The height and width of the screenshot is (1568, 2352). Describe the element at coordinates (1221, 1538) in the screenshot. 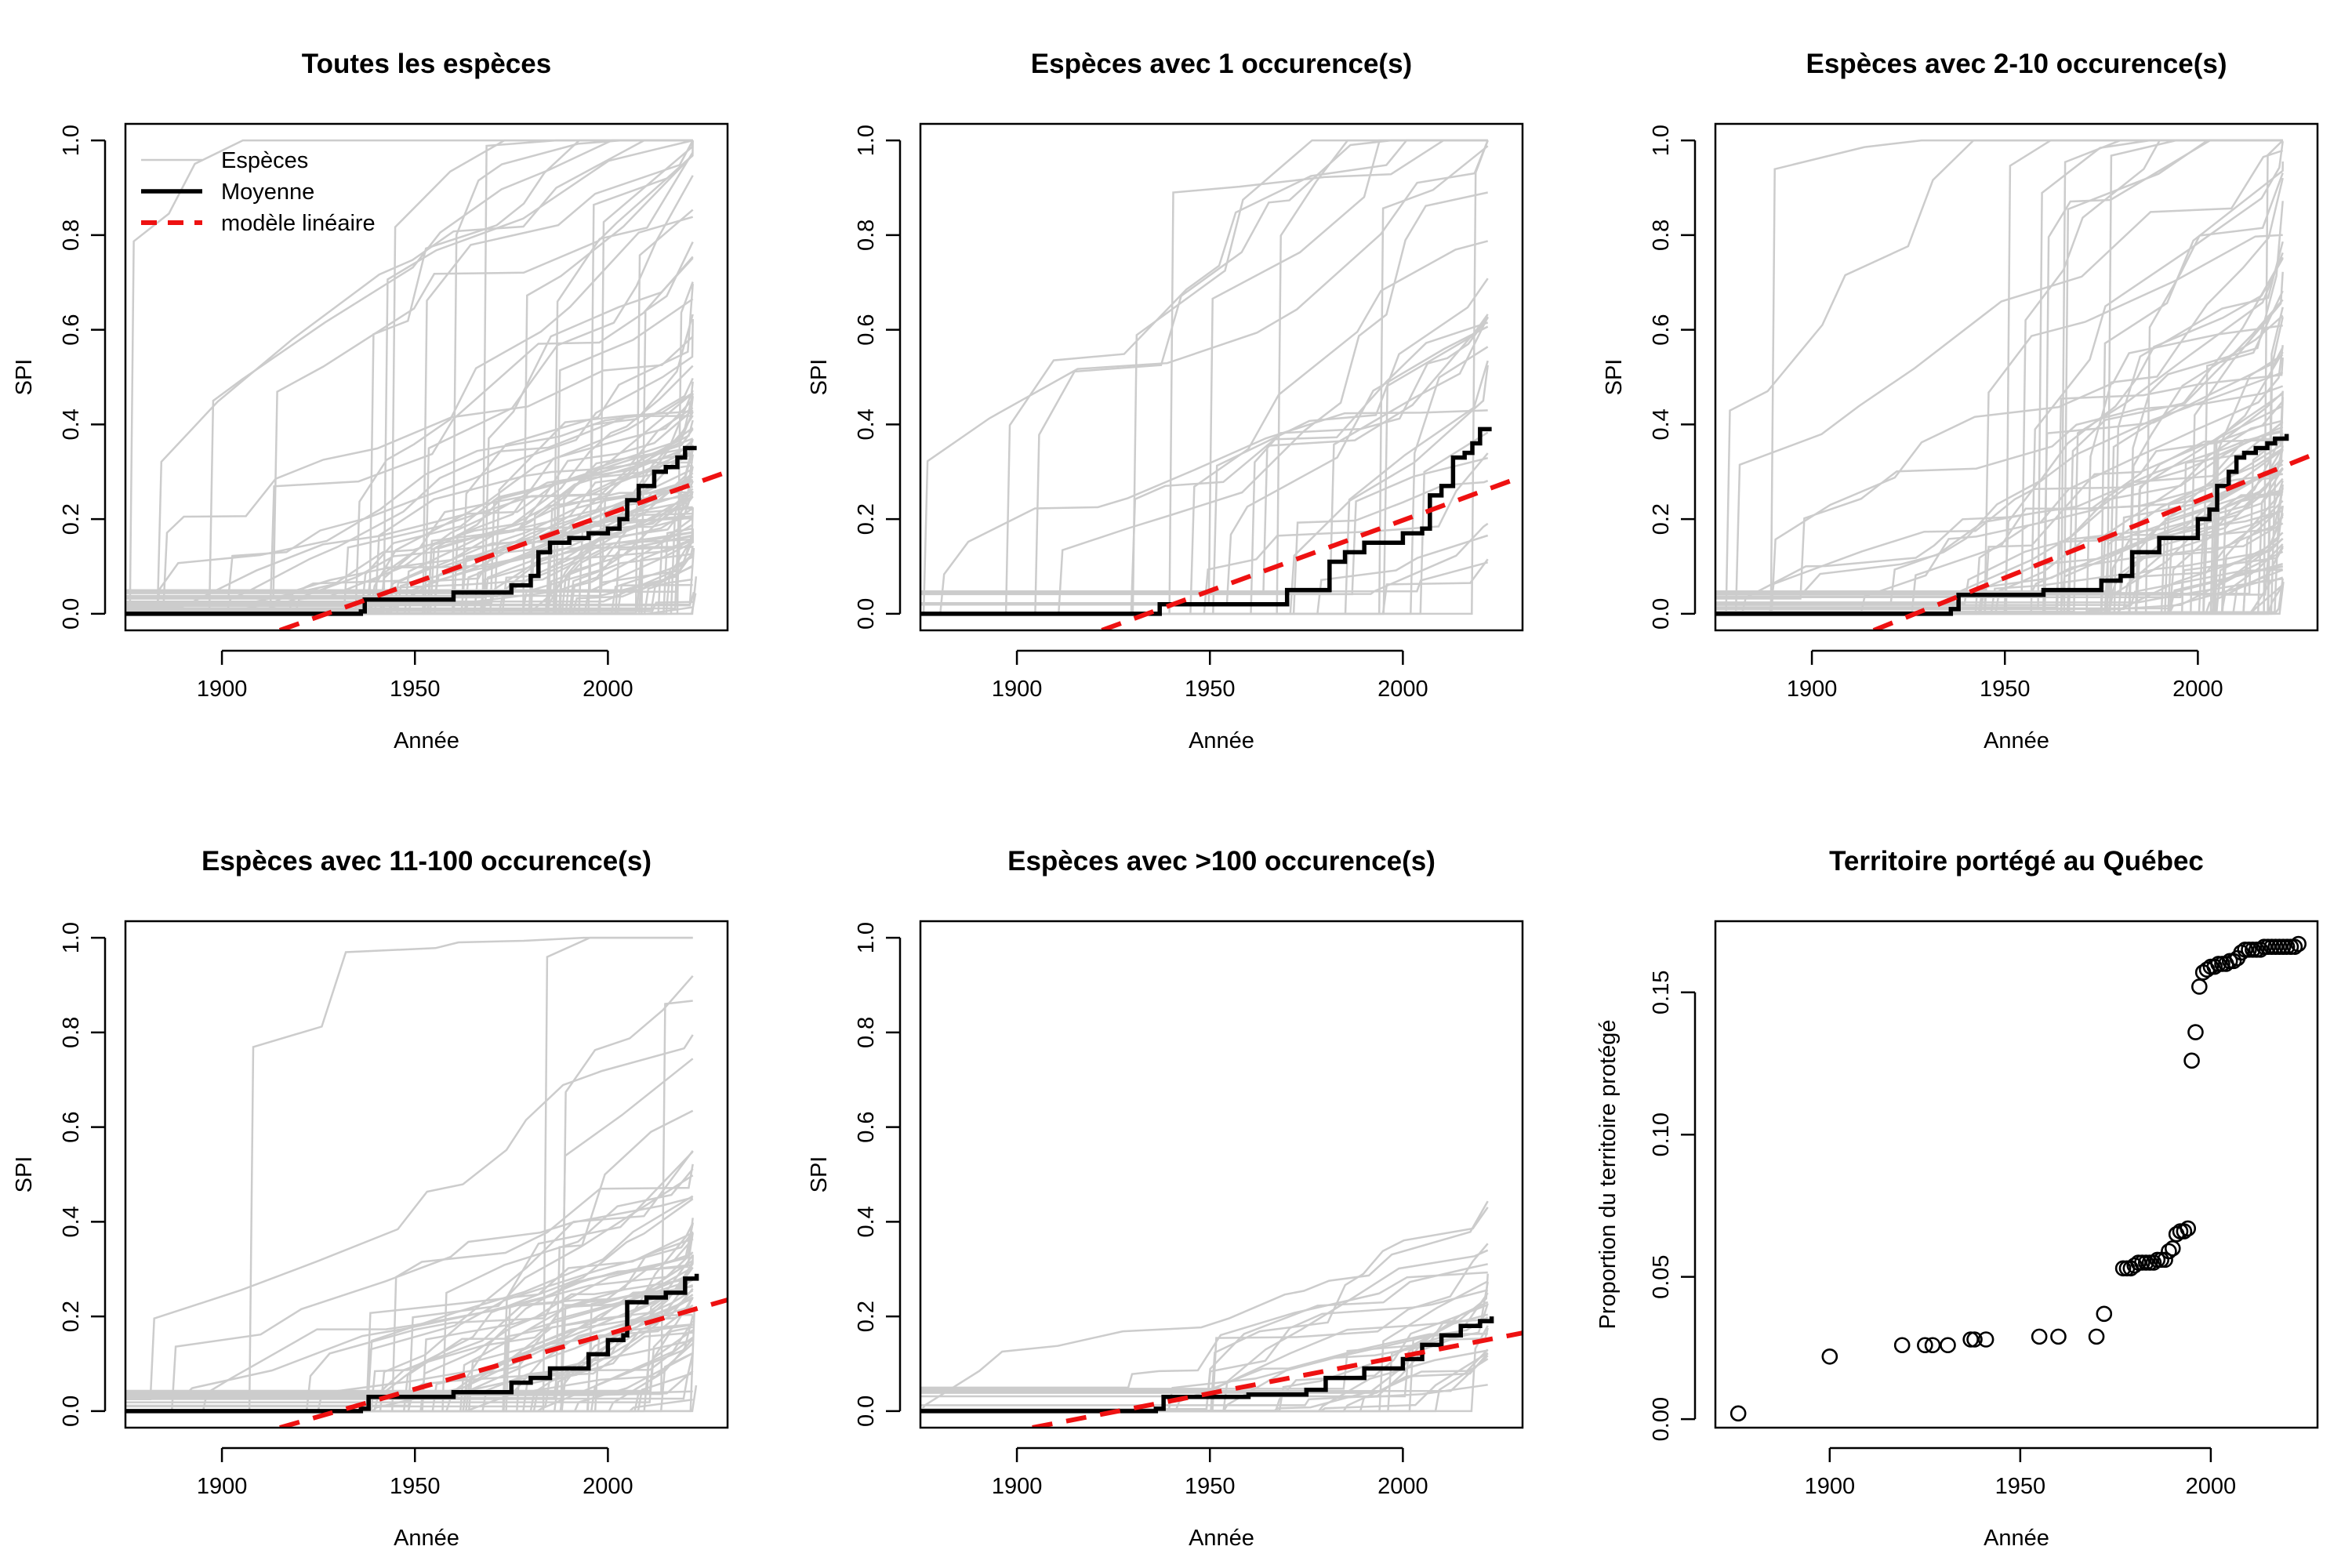

I see `x-axis-label: Année` at that location.